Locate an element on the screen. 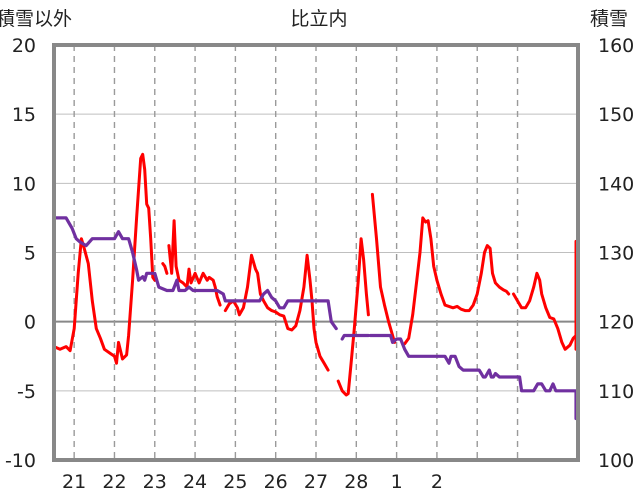 Image resolution: width=636 pixels, height=501 pixels. left-tick-label: 5 is located at coordinates (30, 254).